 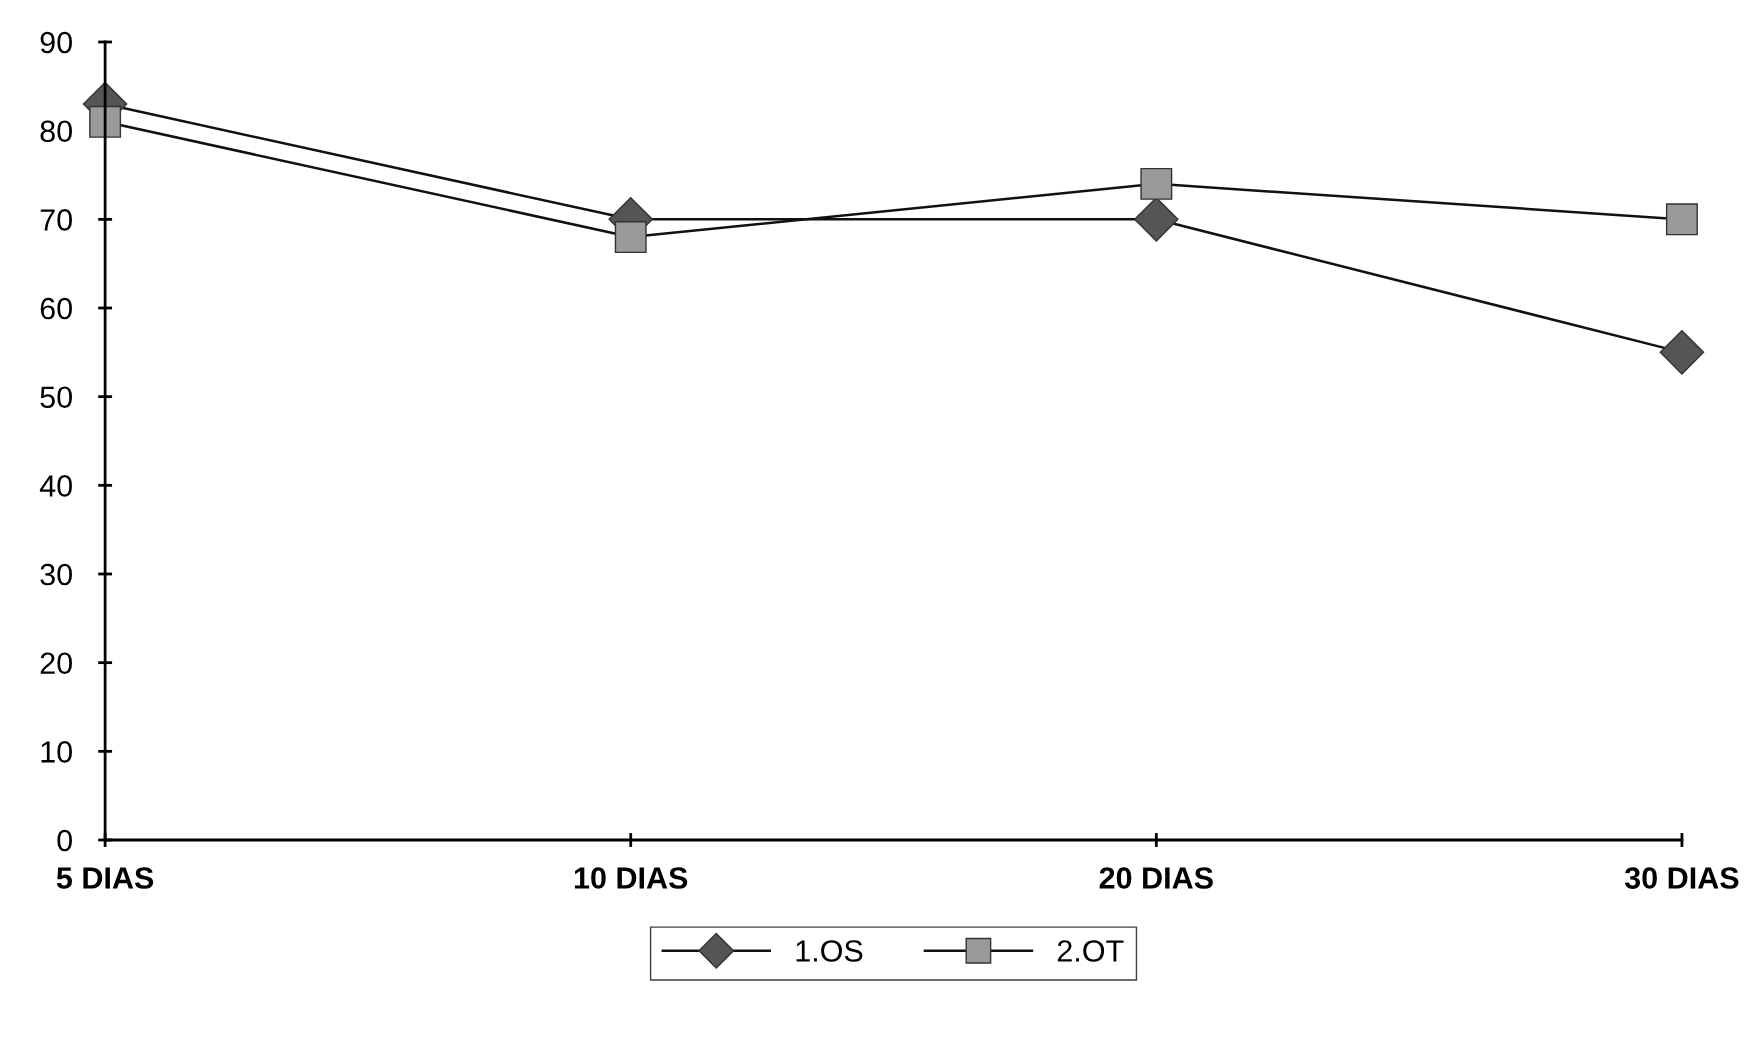 I want to click on y-tick-label: 40, so click(x=55, y=486).